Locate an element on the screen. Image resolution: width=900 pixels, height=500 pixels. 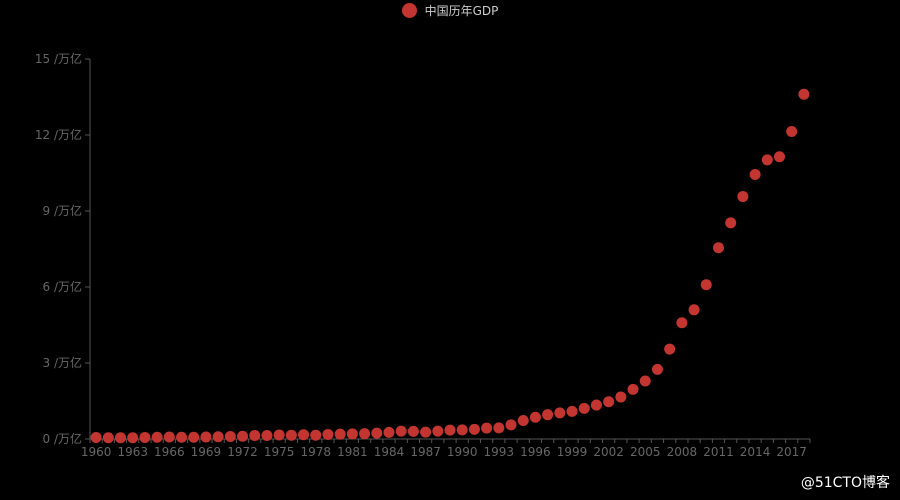
x-tick-label: 2011 is located at coordinates (718, 452).